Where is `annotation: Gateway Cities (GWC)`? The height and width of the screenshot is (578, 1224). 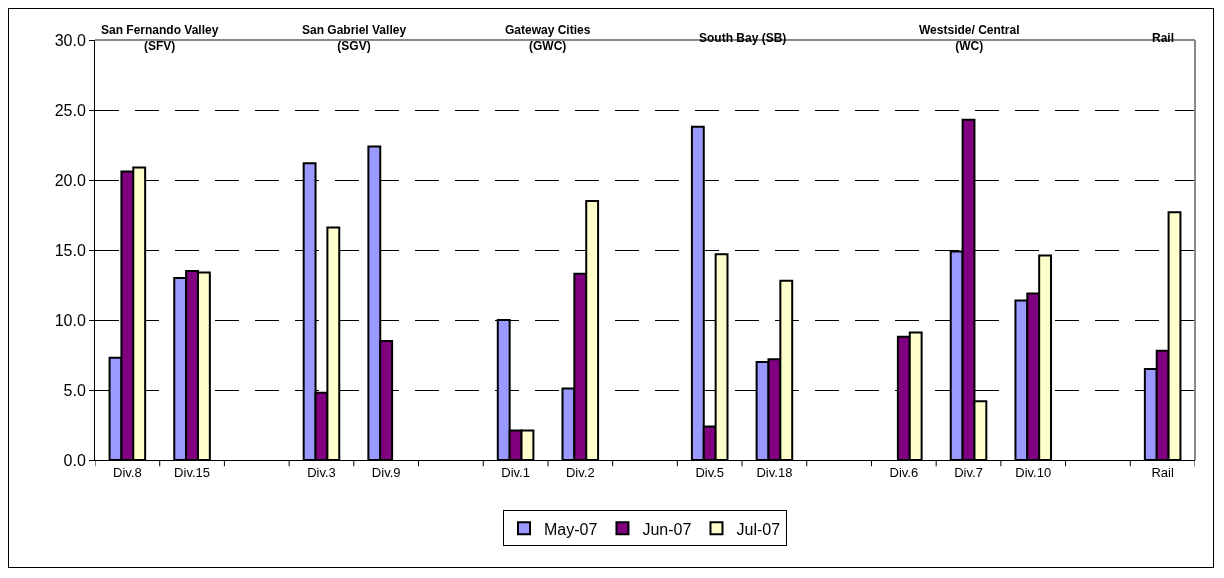
annotation: Gateway Cities (GWC) is located at coordinates (548, 38).